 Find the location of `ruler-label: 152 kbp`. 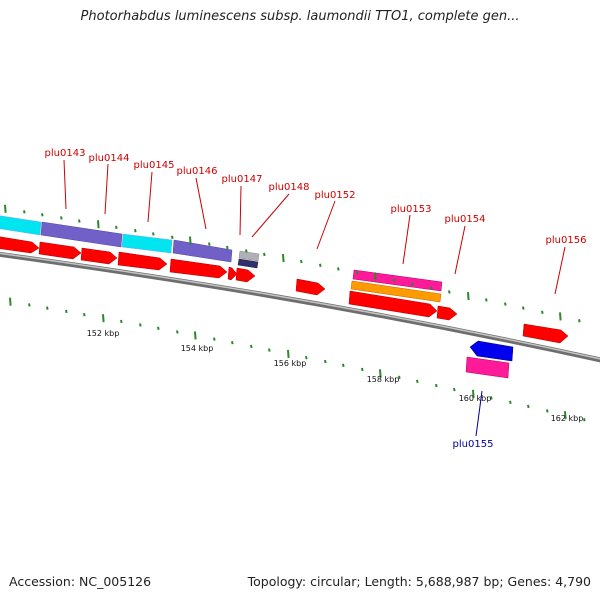

ruler-label: 152 kbp is located at coordinates (103, 333).